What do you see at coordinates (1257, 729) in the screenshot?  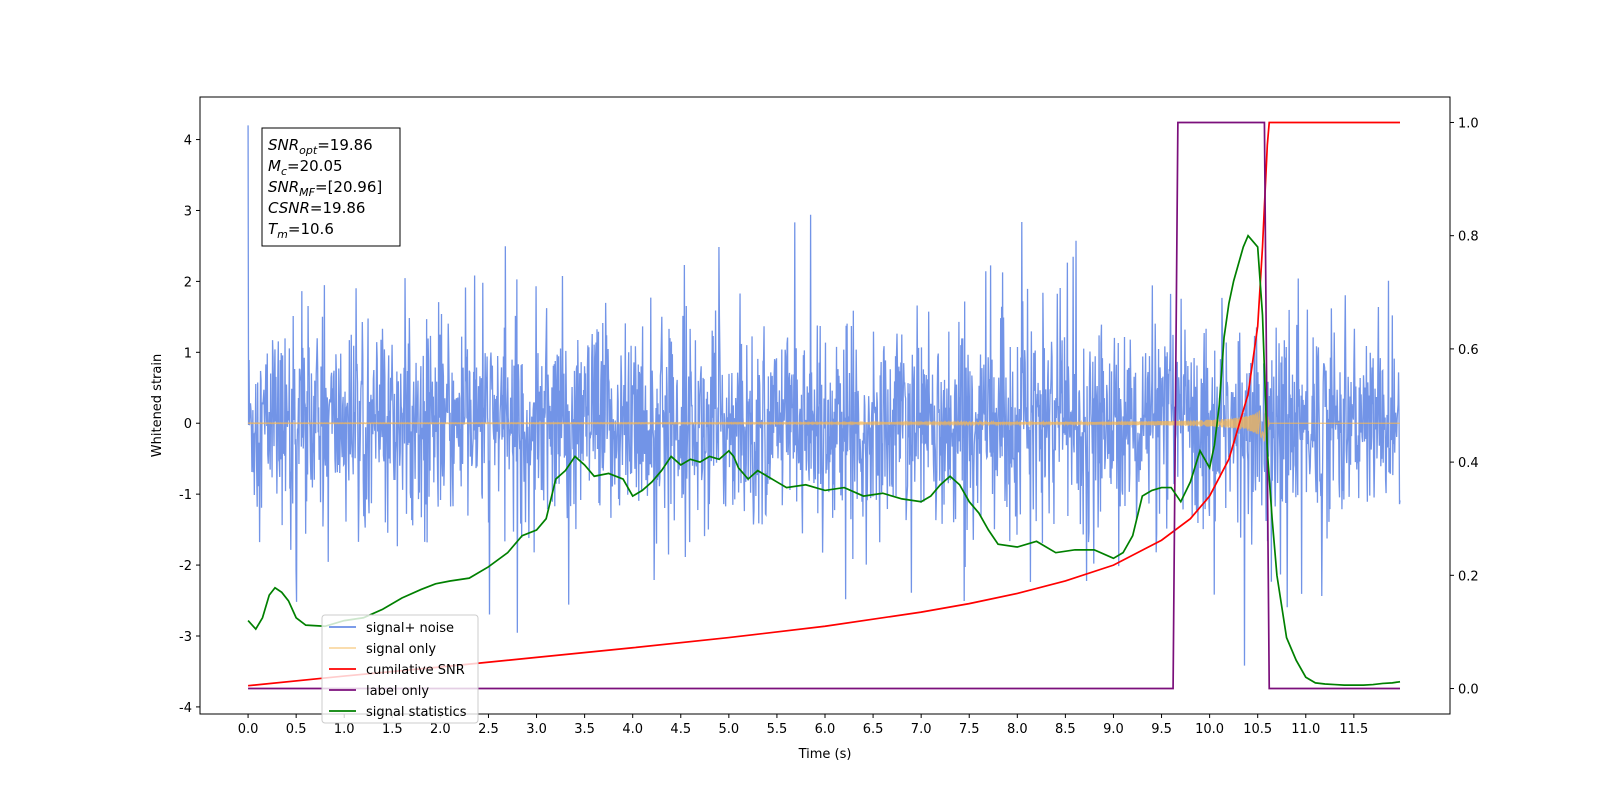 I see `x-tick-label: 10.5` at bounding box center [1257, 729].